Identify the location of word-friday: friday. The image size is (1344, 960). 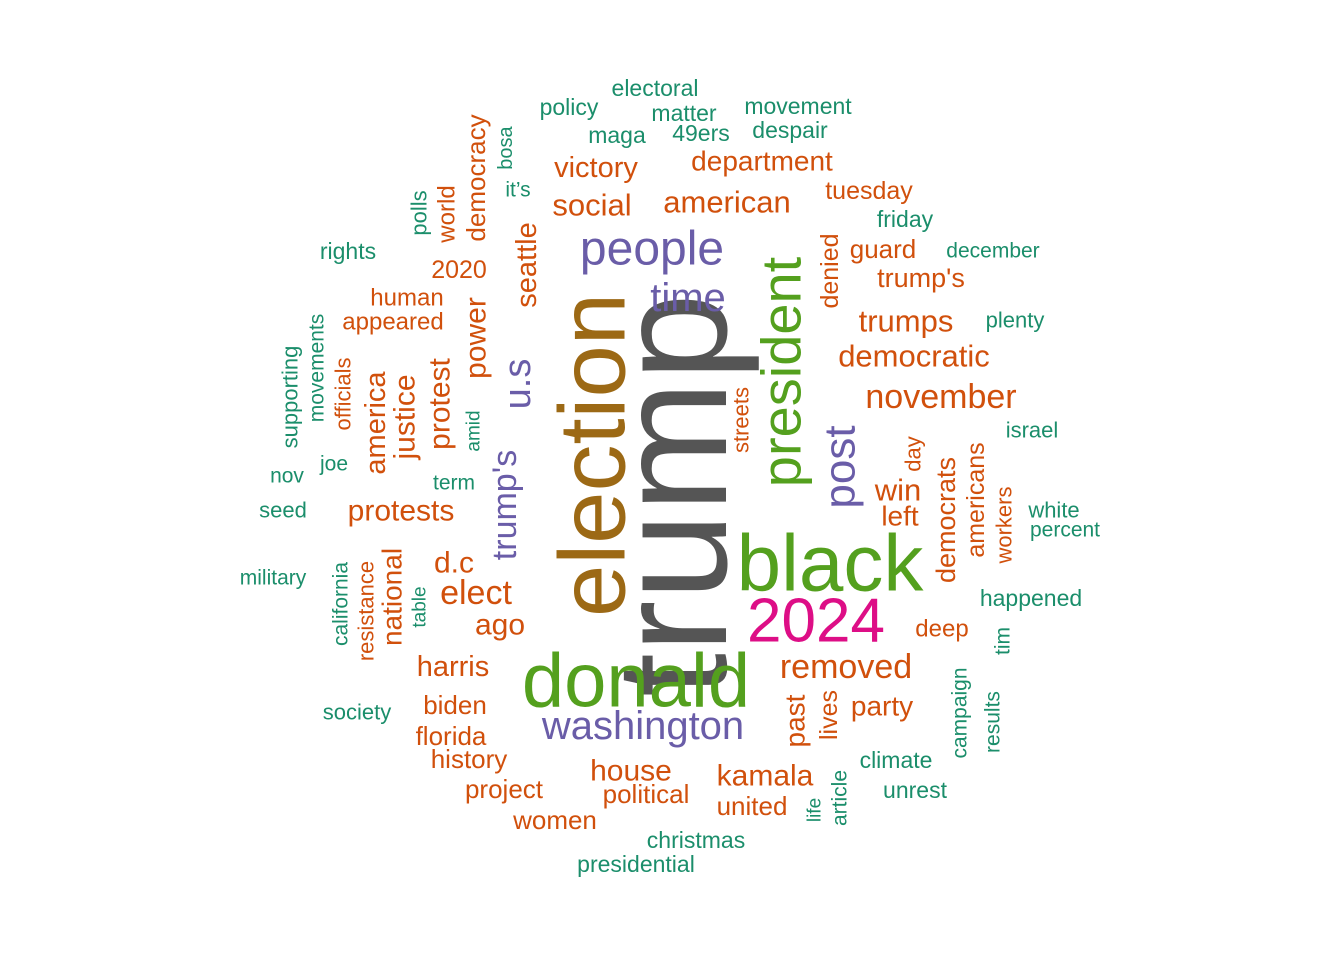
(905, 219).